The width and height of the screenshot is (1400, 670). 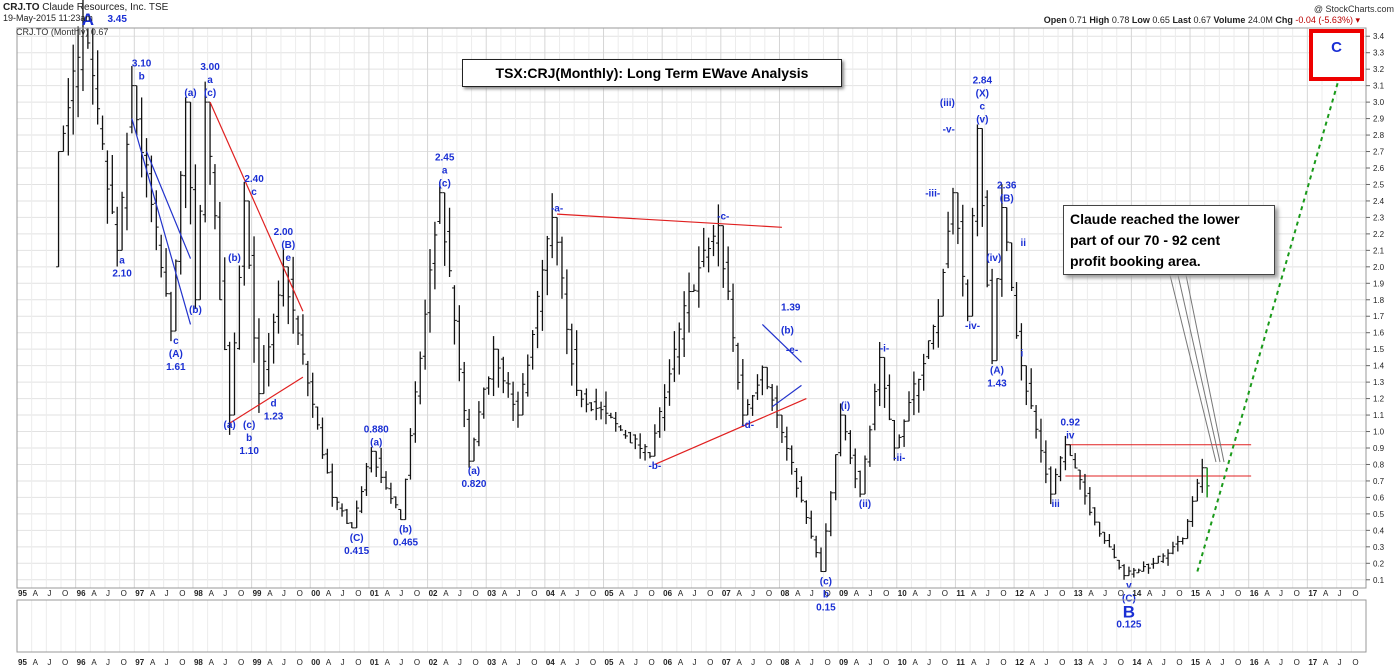 What do you see at coordinates (1379, 349) in the screenshot?
I see `y-tick-label: 1.5` at bounding box center [1379, 349].